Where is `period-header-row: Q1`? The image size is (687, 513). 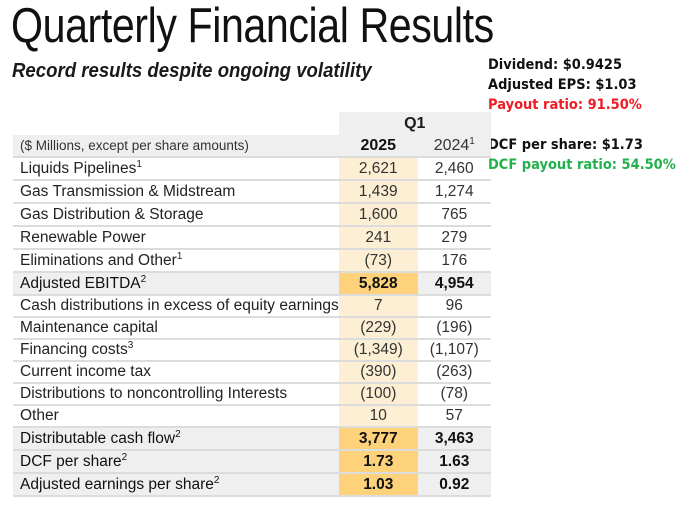 period-header-row: Q1 is located at coordinates (252, 123).